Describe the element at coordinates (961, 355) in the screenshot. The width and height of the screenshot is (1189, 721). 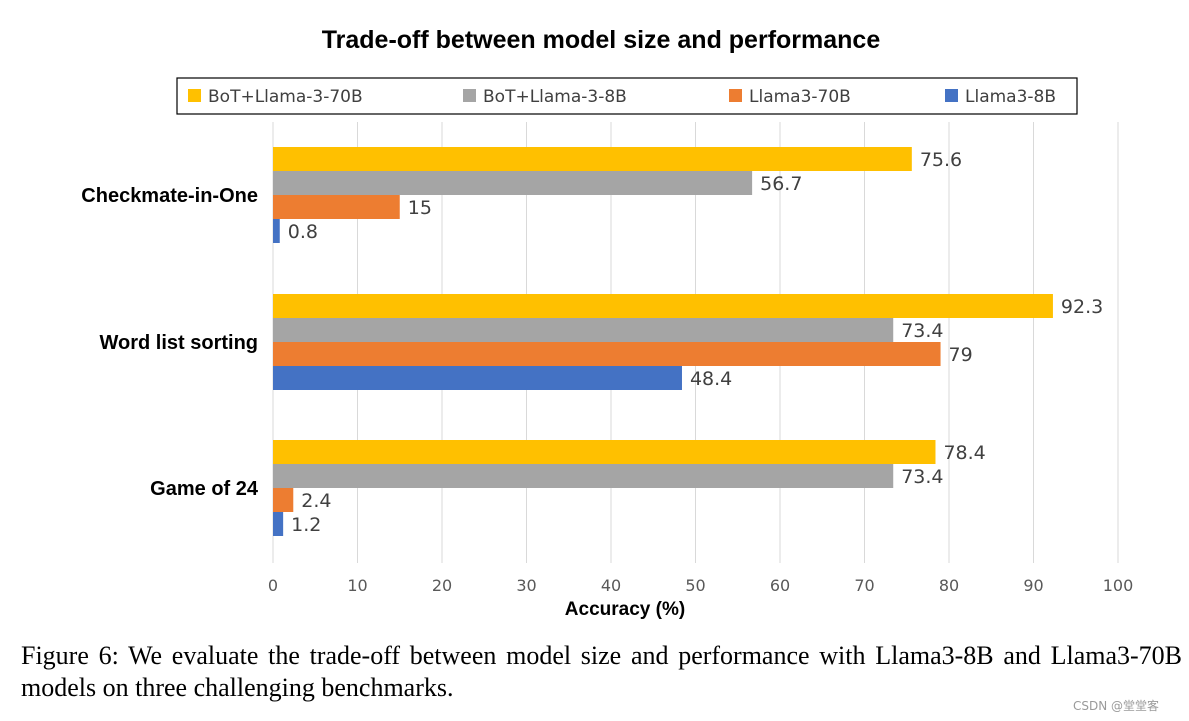
I see `data-label: 79` at that location.